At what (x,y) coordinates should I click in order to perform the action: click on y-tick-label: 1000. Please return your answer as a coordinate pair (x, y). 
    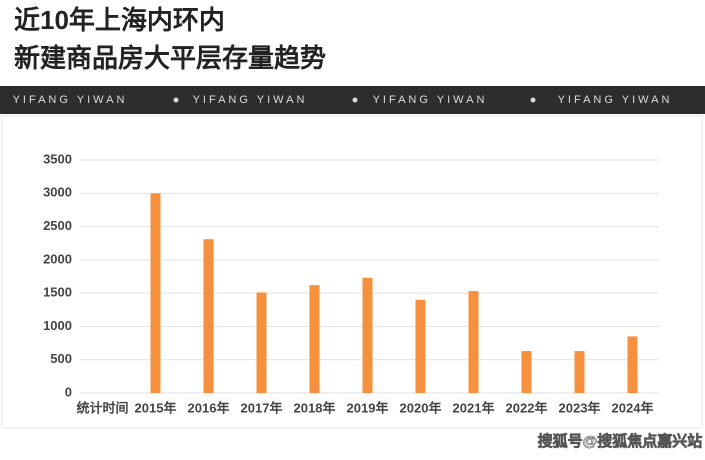
    Looking at the image, I should click on (57, 325).